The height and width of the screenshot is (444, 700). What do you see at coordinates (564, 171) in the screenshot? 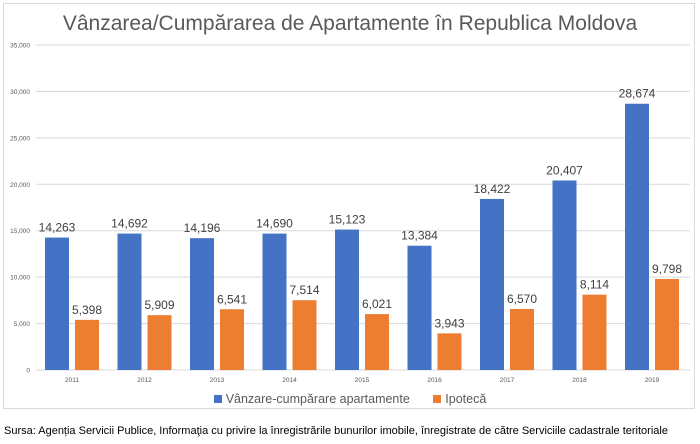
I see `data-label: 20,407` at bounding box center [564, 171].